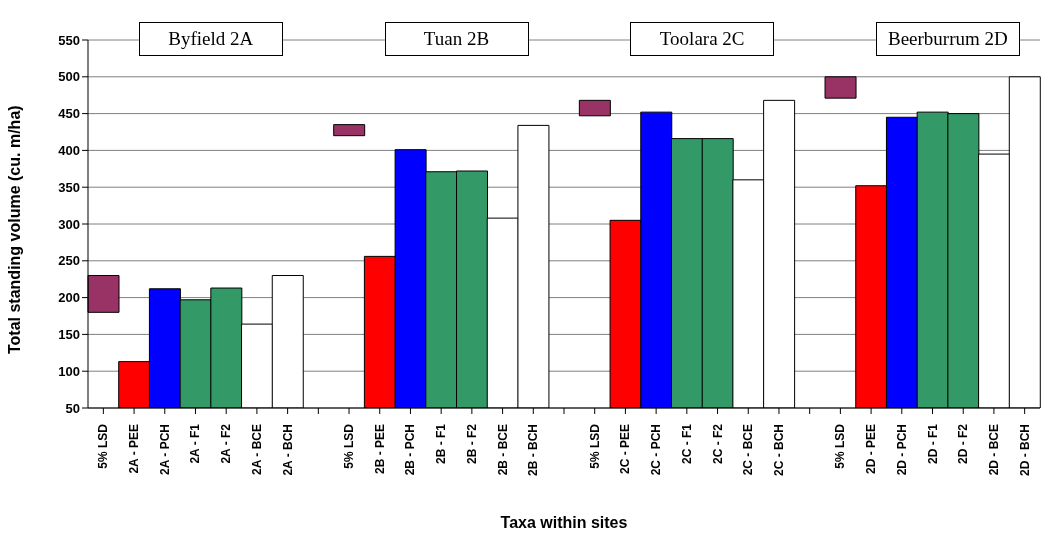  Describe the element at coordinates (69, 224) in the screenshot. I see `y-tick-label: 300` at that location.